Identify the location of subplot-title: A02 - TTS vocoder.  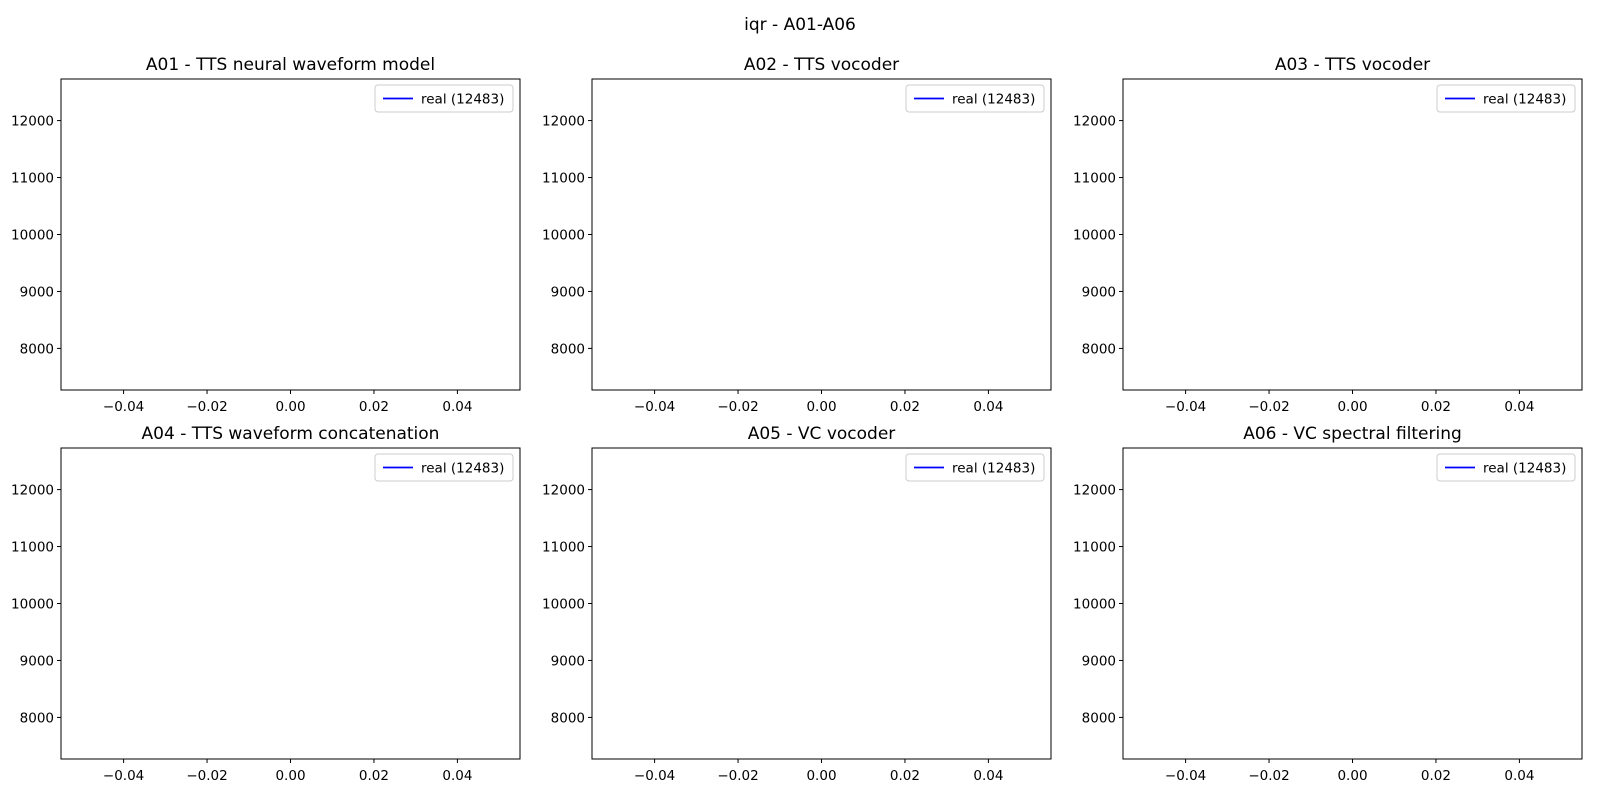
(821, 65).